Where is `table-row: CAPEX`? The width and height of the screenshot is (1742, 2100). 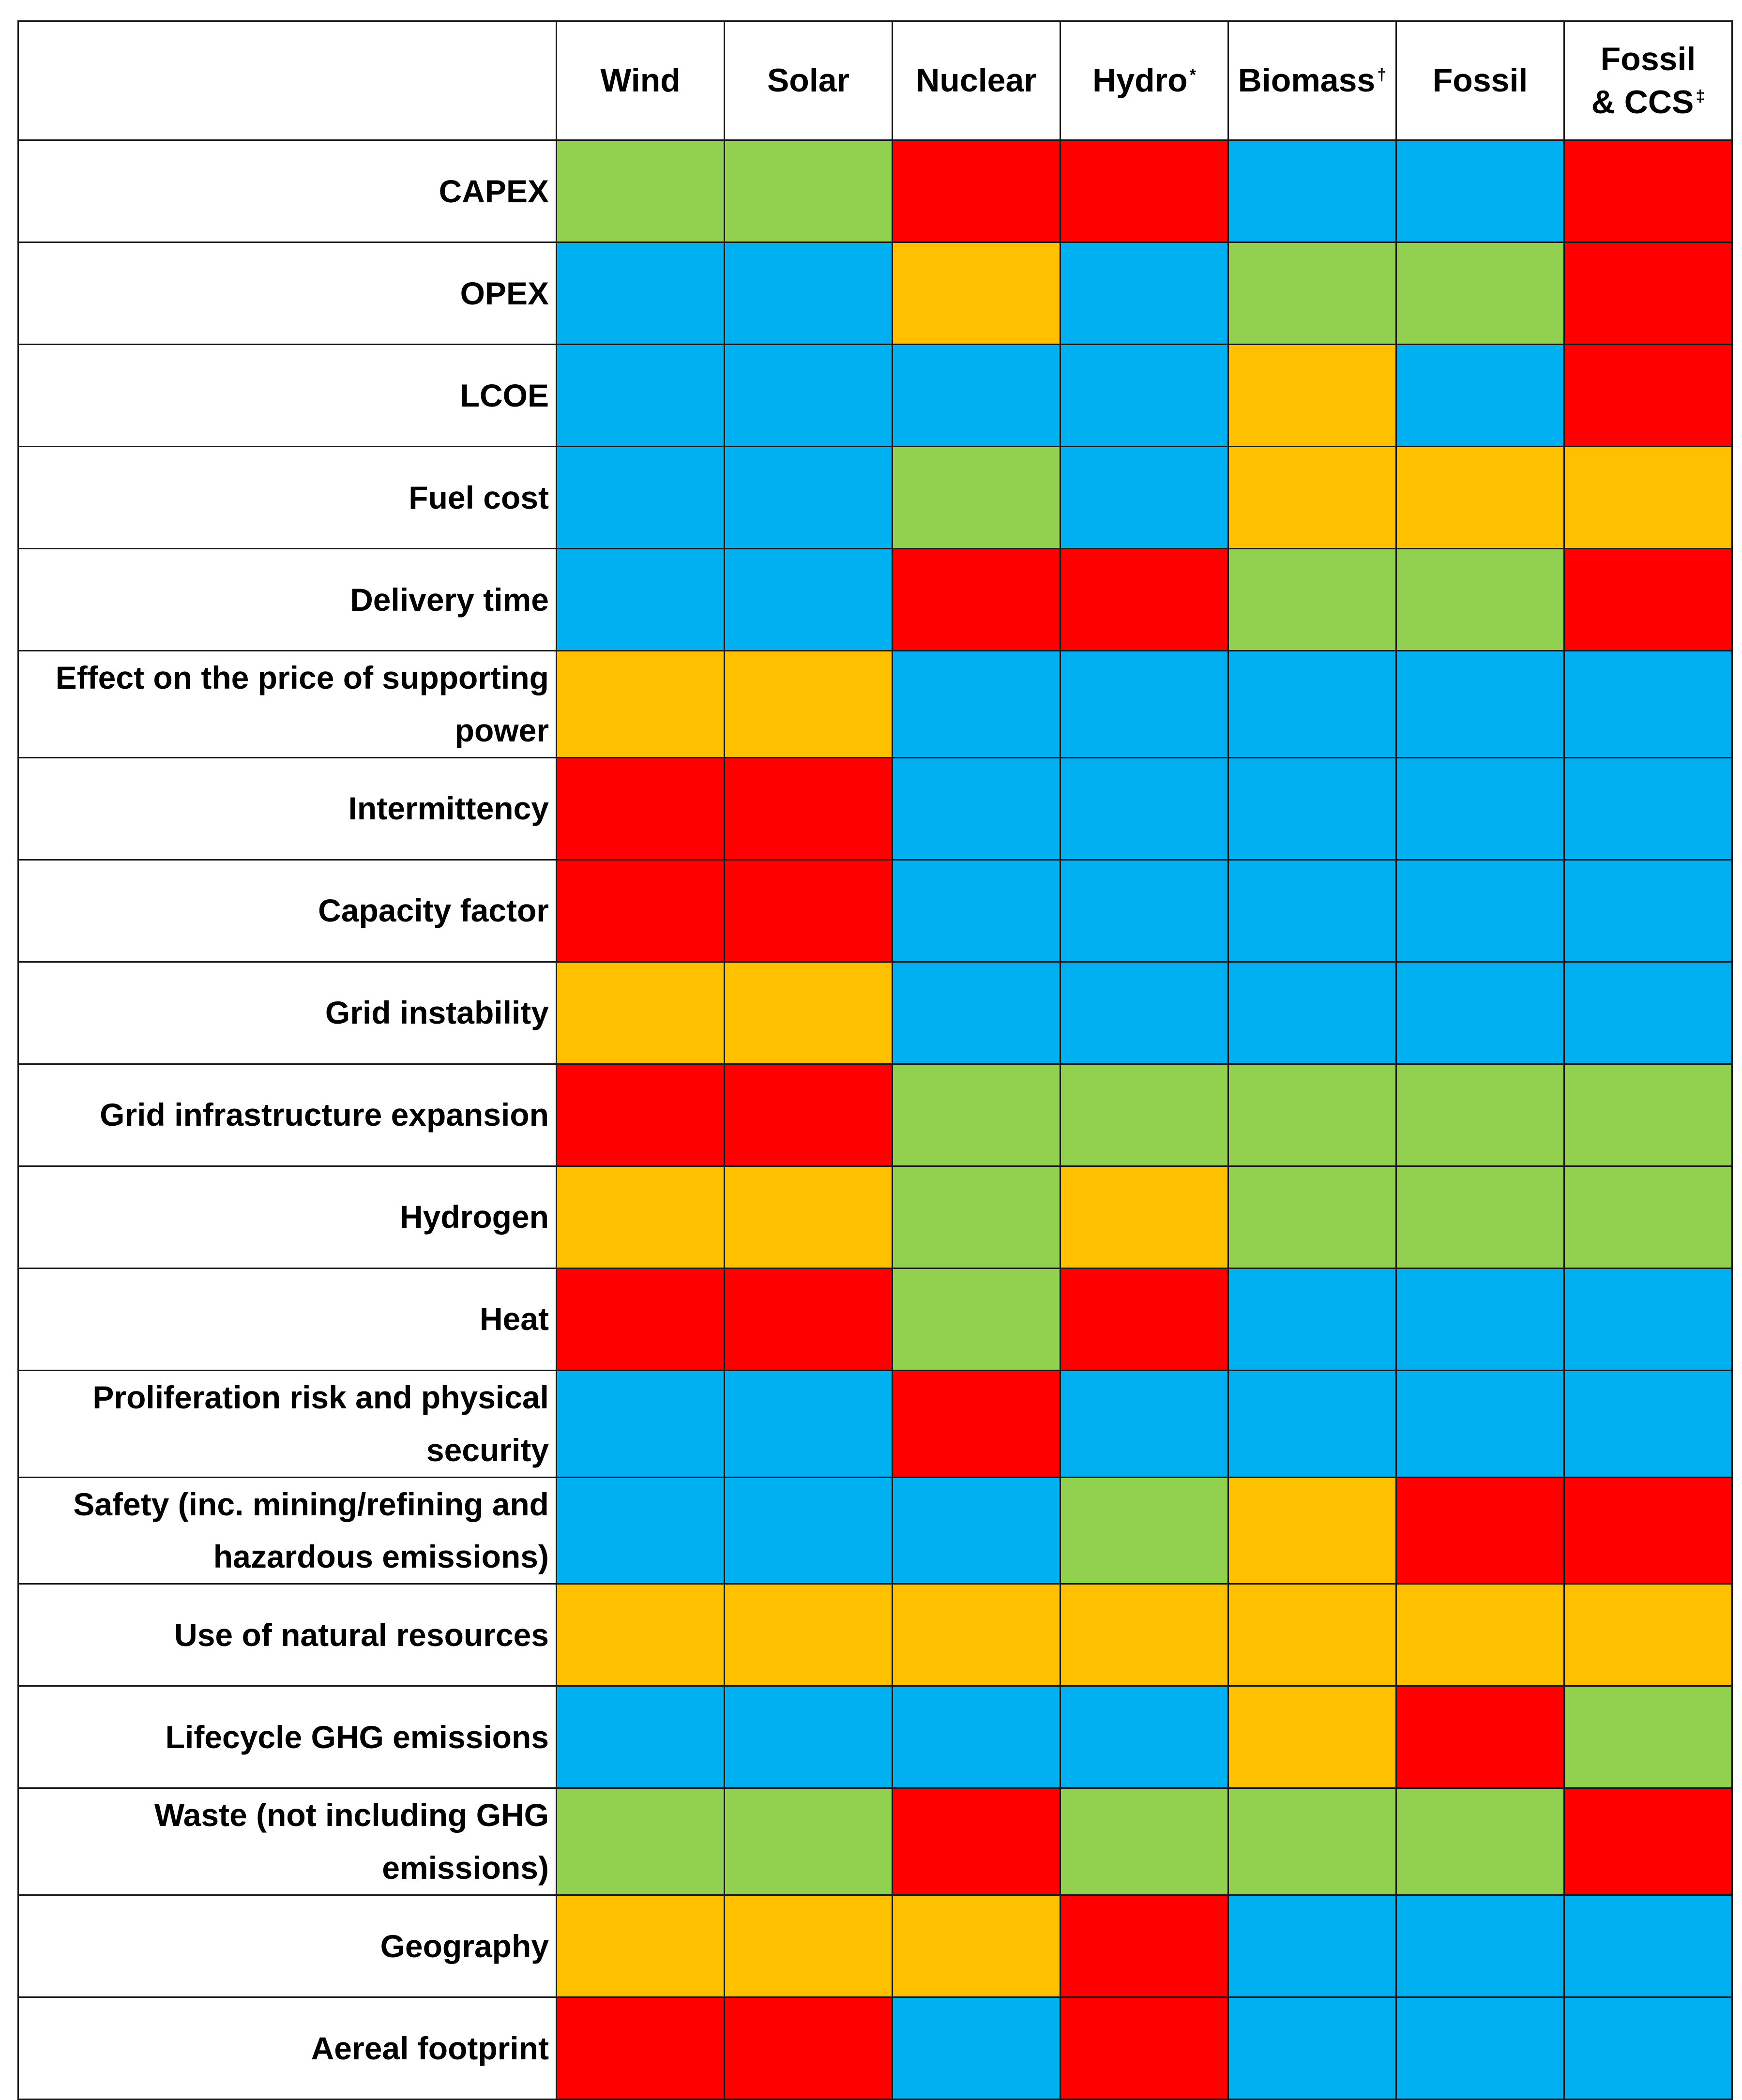 table-row: CAPEX is located at coordinates (875, 191).